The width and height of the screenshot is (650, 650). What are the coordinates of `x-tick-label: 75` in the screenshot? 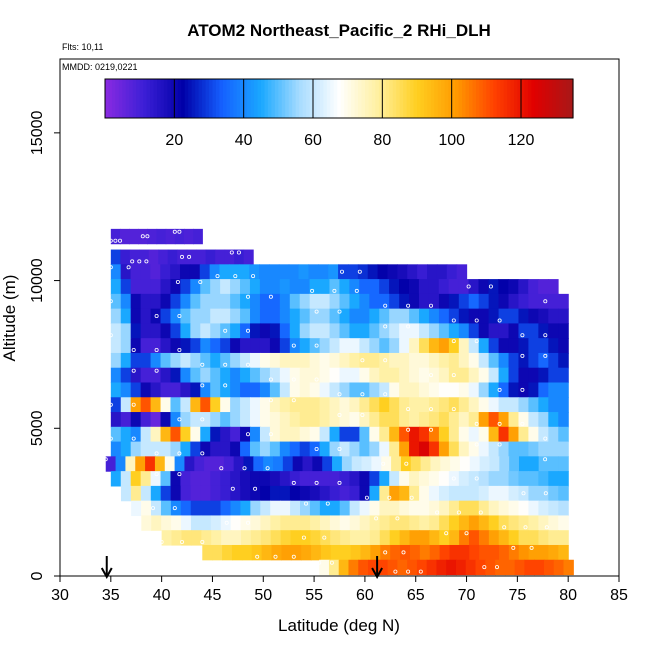 It's located at (517, 595).